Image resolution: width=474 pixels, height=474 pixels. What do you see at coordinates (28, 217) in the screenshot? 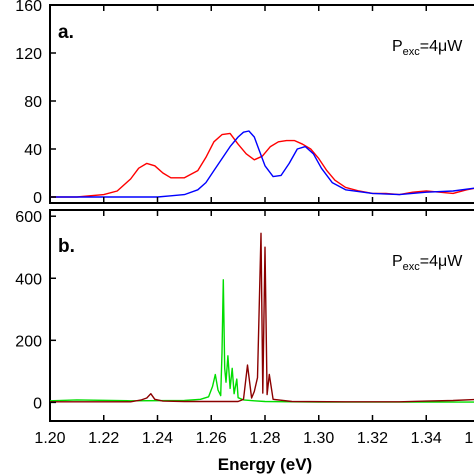
I see `y-tick-label: 600` at bounding box center [28, 217].